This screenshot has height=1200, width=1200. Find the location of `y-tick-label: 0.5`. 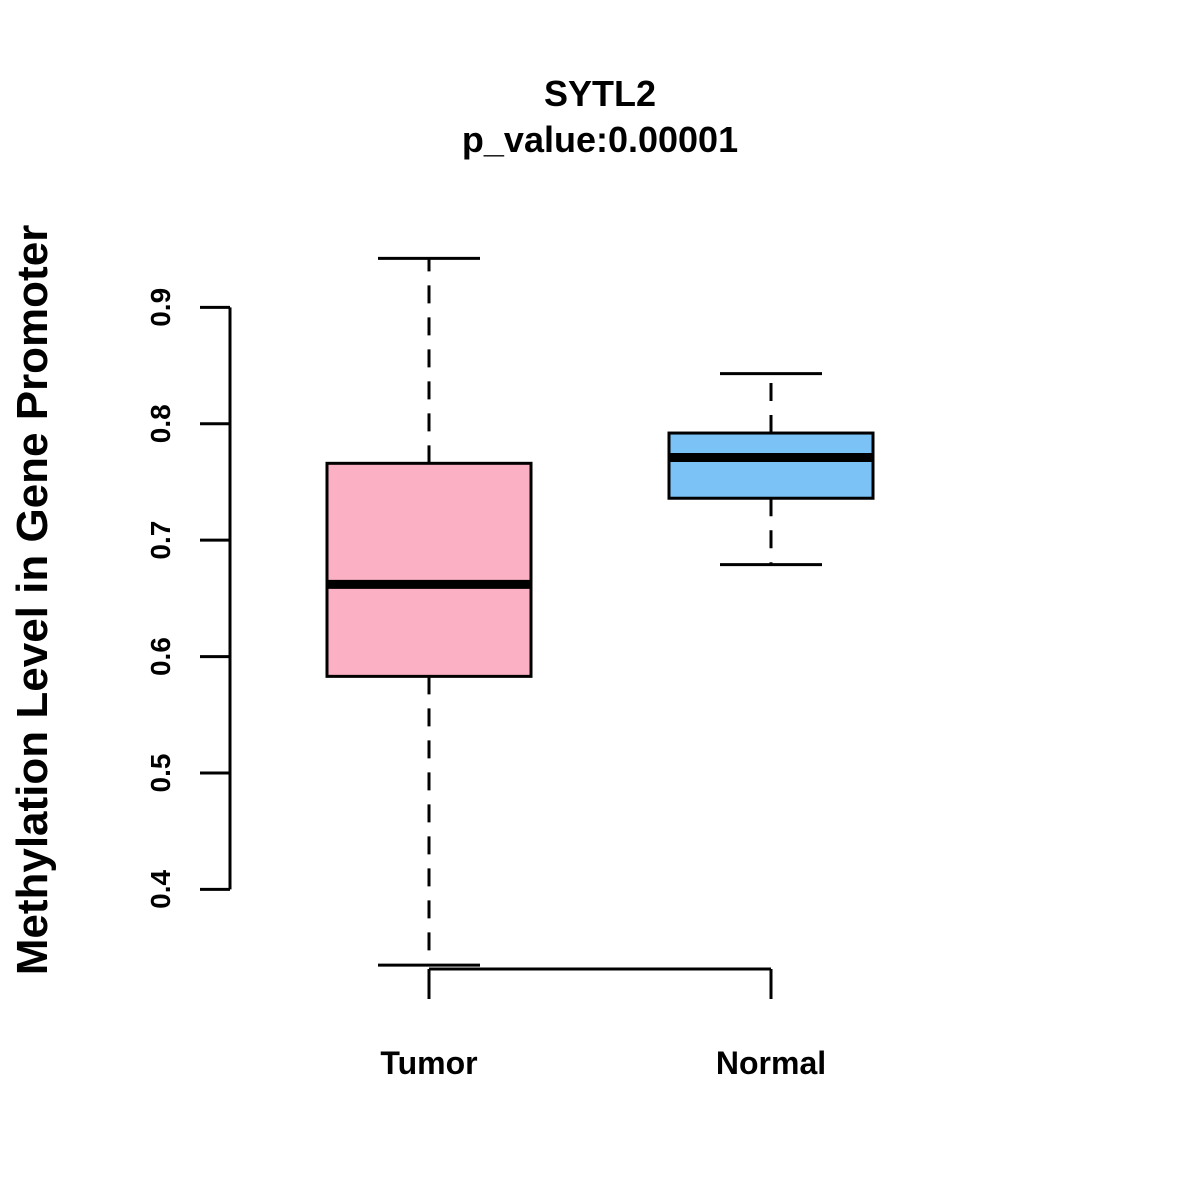

y-tick-label: 0.5 is located at coordinates (160, 773).